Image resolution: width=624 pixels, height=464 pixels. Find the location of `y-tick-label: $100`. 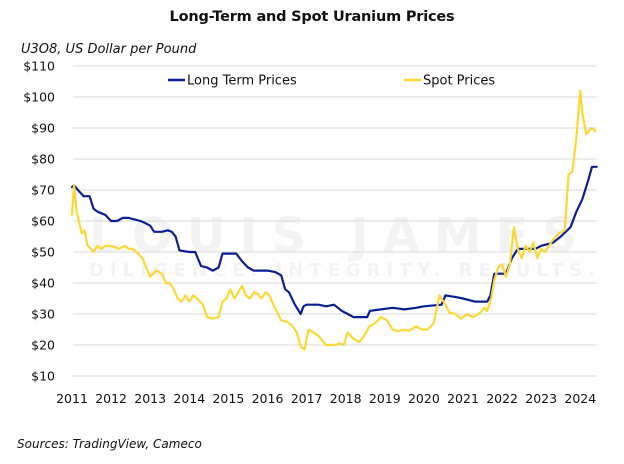

y-tick-label: $100 is located at coordinates (39, 97).